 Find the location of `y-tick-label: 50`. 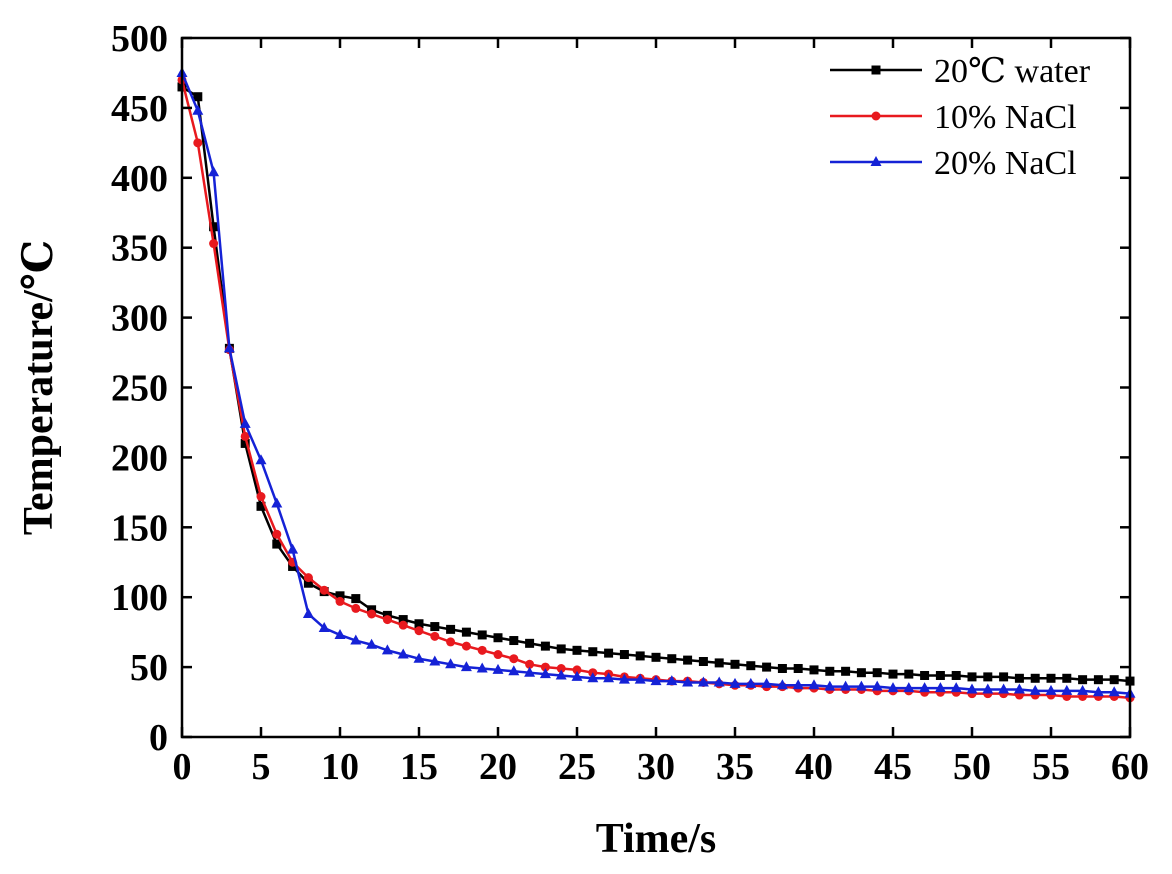

y-tick-label: 50 is located at coordinates (149, 668).